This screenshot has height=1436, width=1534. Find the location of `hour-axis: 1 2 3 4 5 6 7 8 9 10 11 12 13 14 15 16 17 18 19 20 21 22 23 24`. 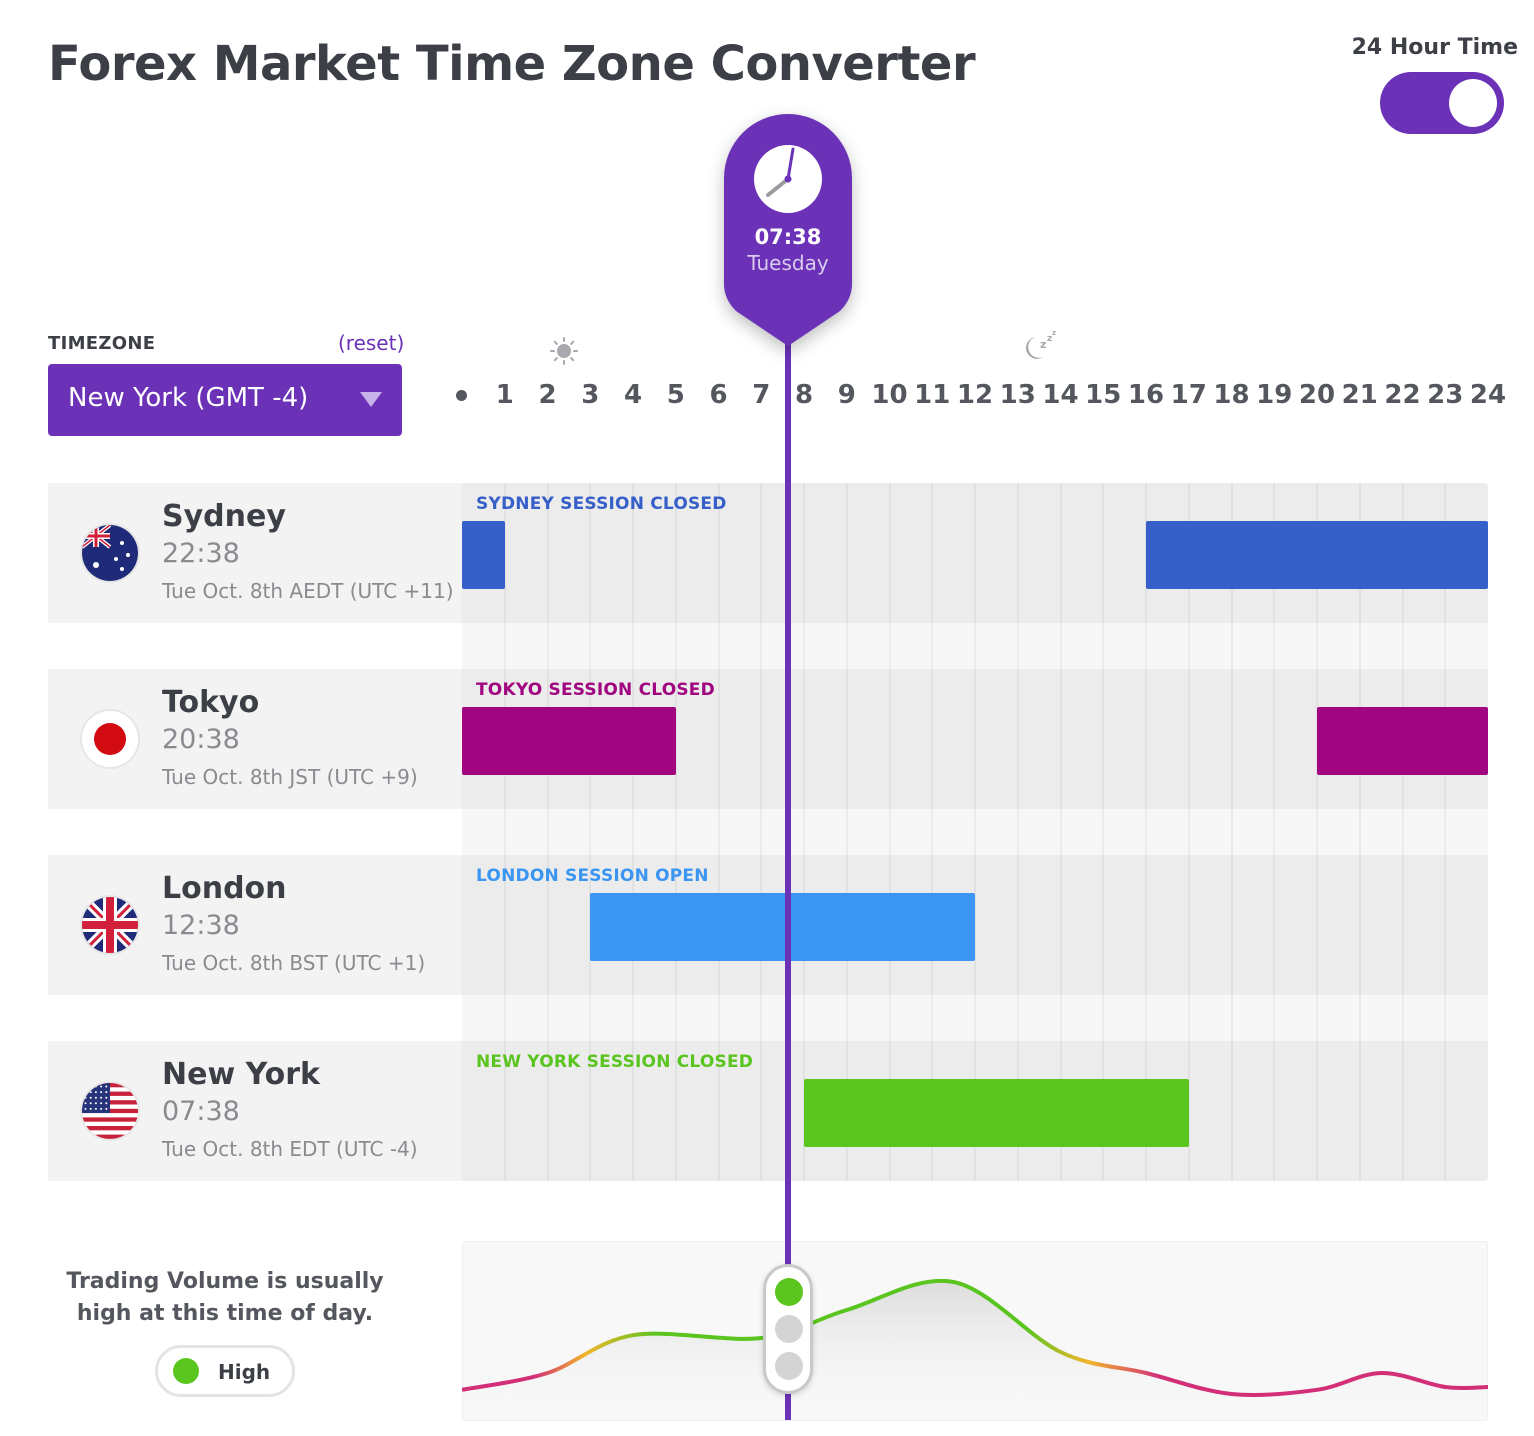

hour-axis: 1 2 3 4 5 6 7 8 9 10 11 12 13 14 15 16 17 18 19 20 21 22 23 24 is located at coordinates (767, 398).